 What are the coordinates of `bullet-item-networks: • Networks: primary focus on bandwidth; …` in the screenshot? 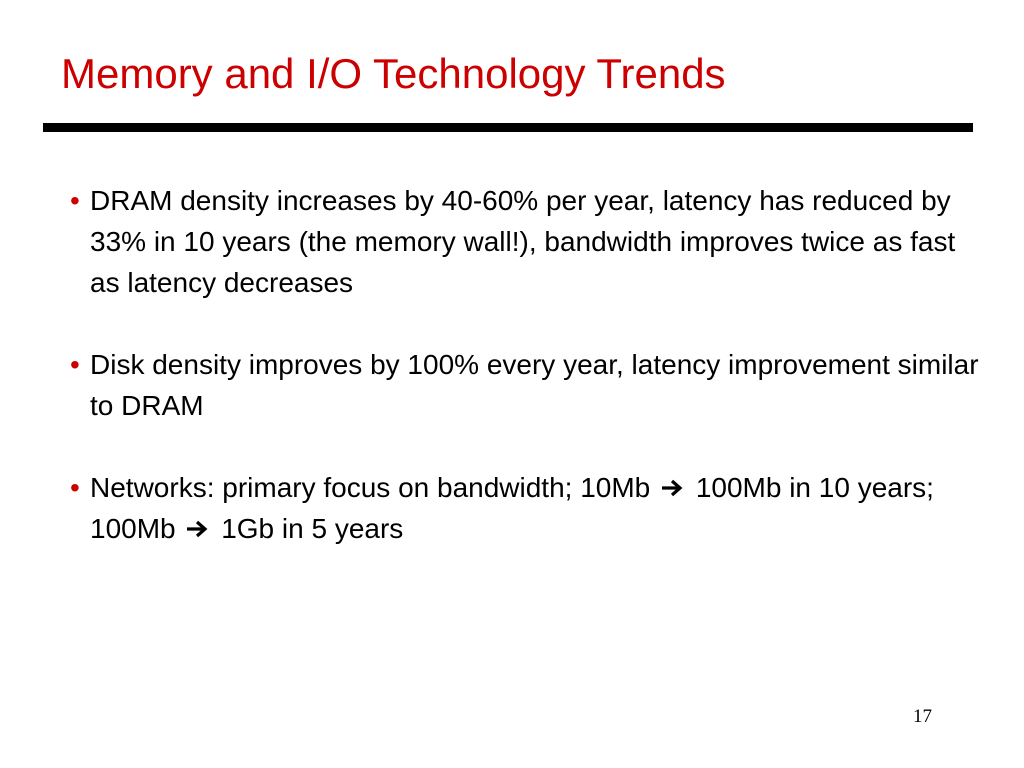 It's located at (530, 508).